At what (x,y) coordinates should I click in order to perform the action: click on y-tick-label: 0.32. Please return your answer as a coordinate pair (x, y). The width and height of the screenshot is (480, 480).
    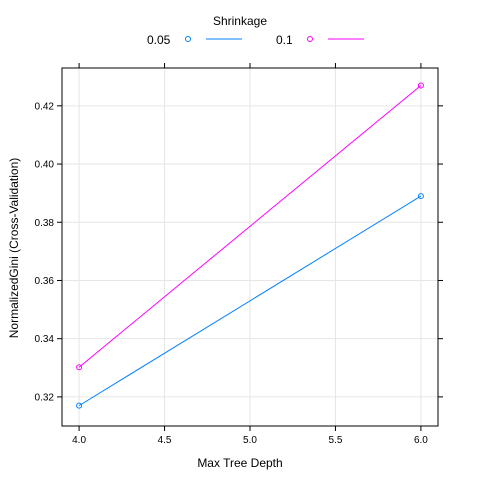
    Looking at the image, I should click on (45, 397).